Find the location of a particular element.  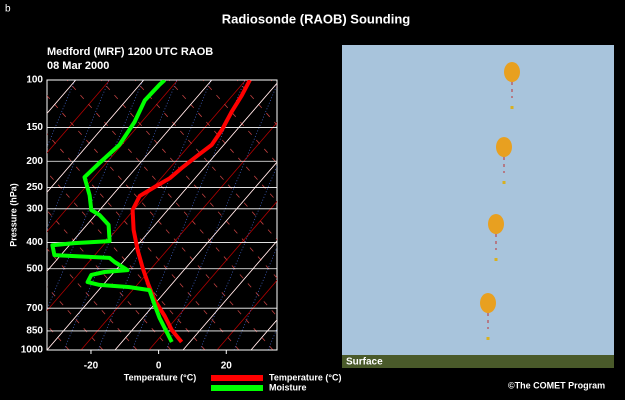

y-tick-label: 150 is located at coordinates (34, 127).